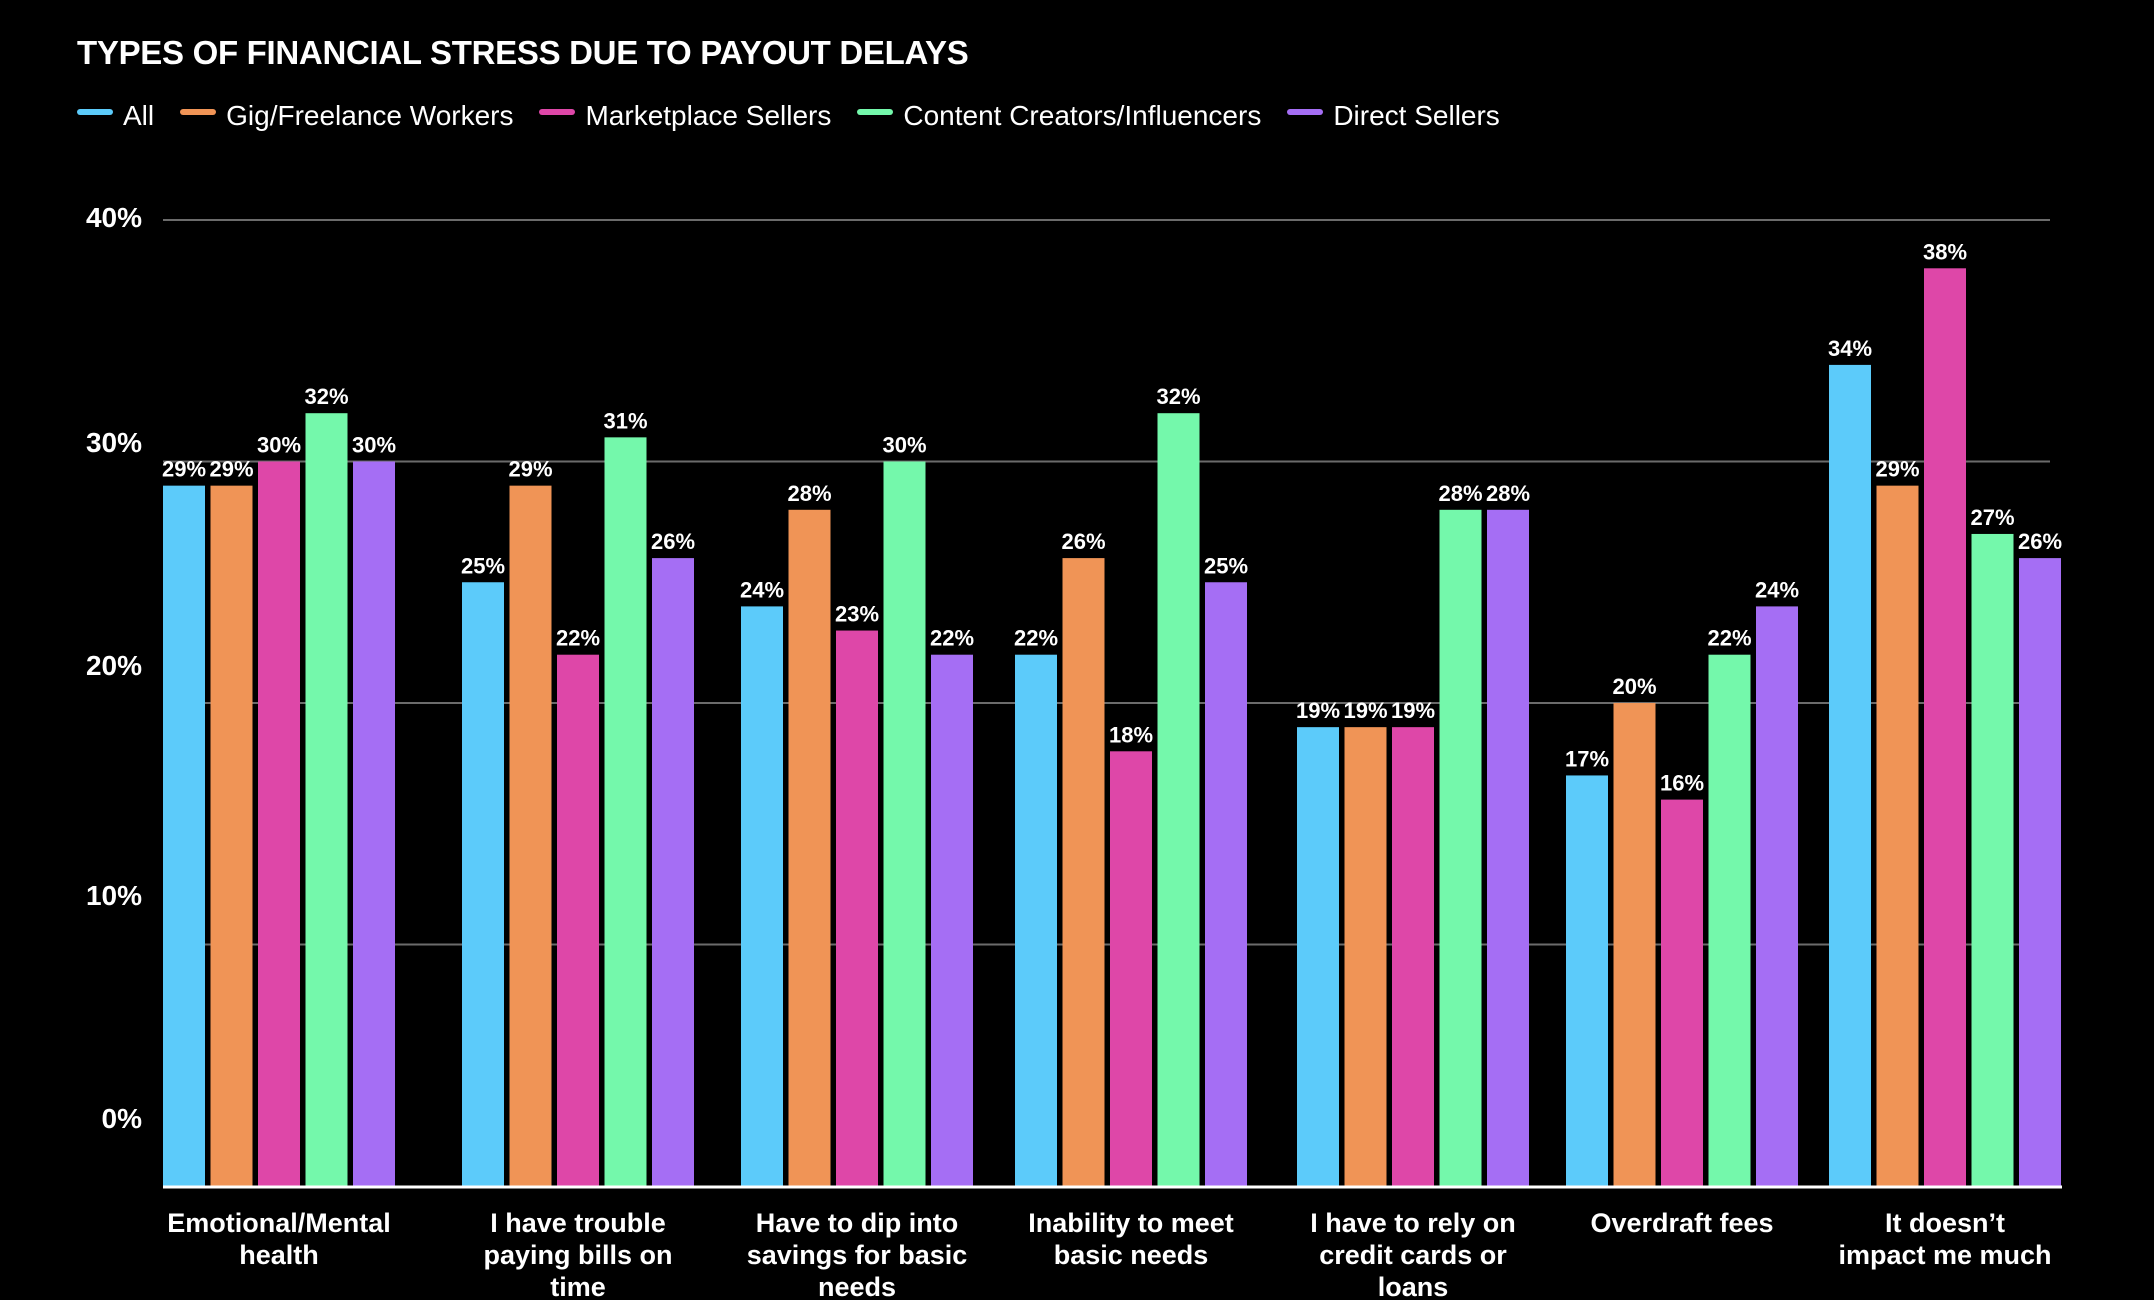  Describe the element at coordinates (1131, 1239) in the screenshot. I see `category-label: Inability to meet basic needs` at that location.